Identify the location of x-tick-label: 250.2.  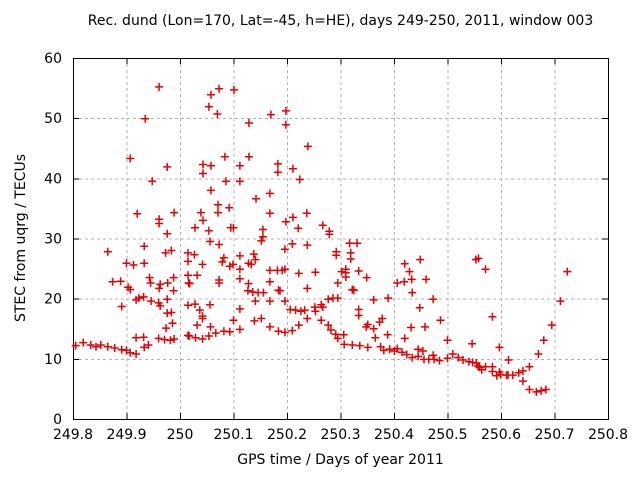
(287, 435).